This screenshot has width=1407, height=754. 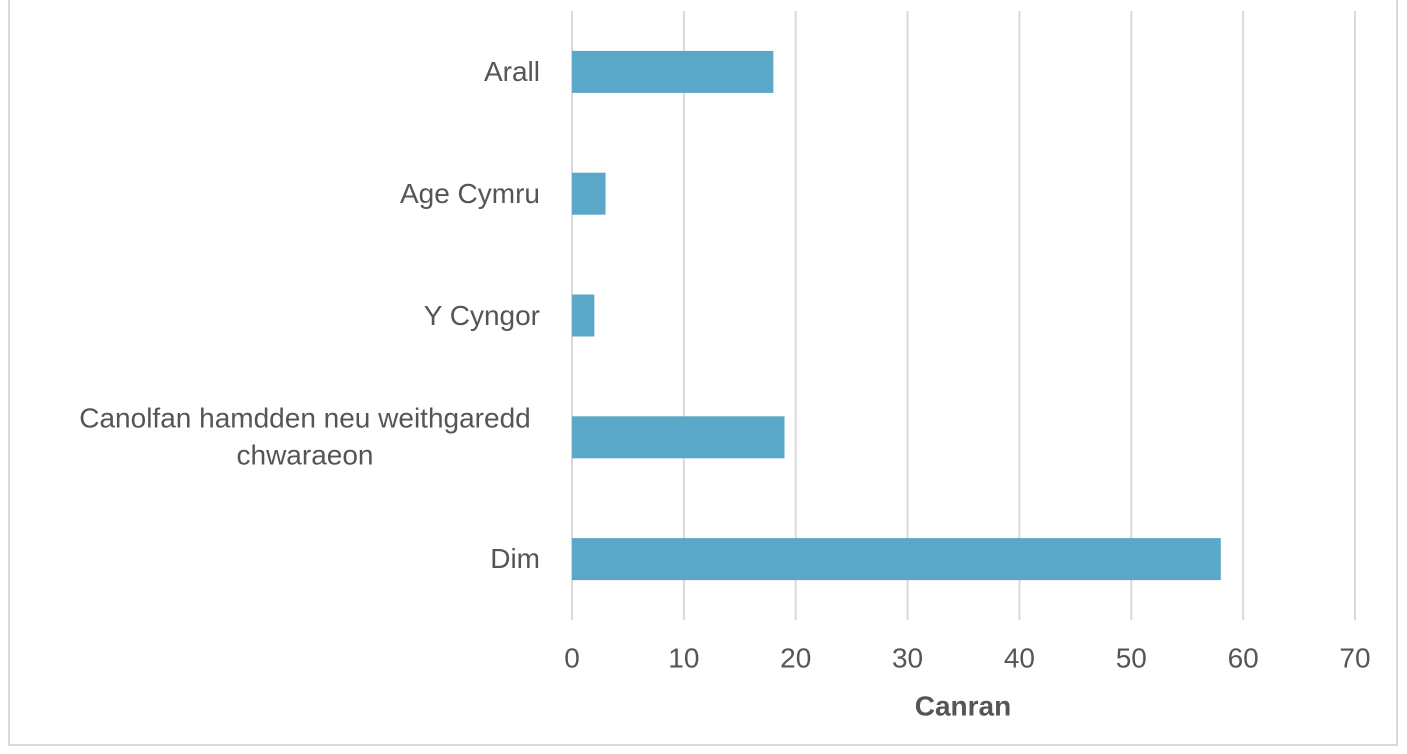 I want to click on x-tick-label: 60, so click(x=1243, y=657).